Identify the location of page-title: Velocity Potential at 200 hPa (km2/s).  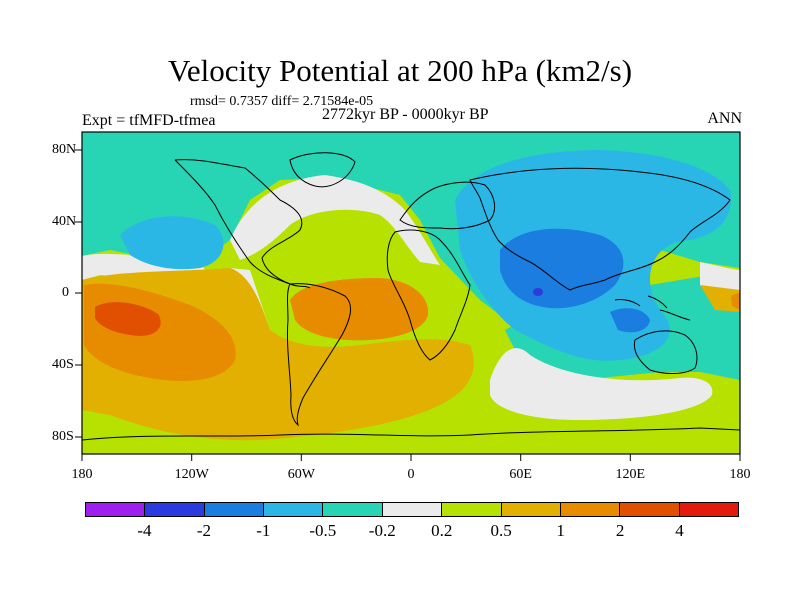
(400, 70).